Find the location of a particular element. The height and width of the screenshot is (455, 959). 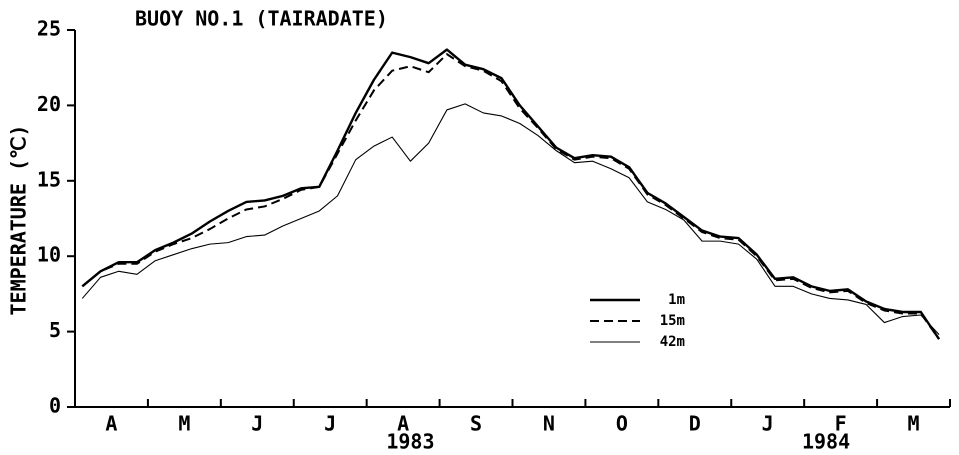

chart-title: BUOY NO.1 (TAIRADATE) is located at coordinates (261, 19).